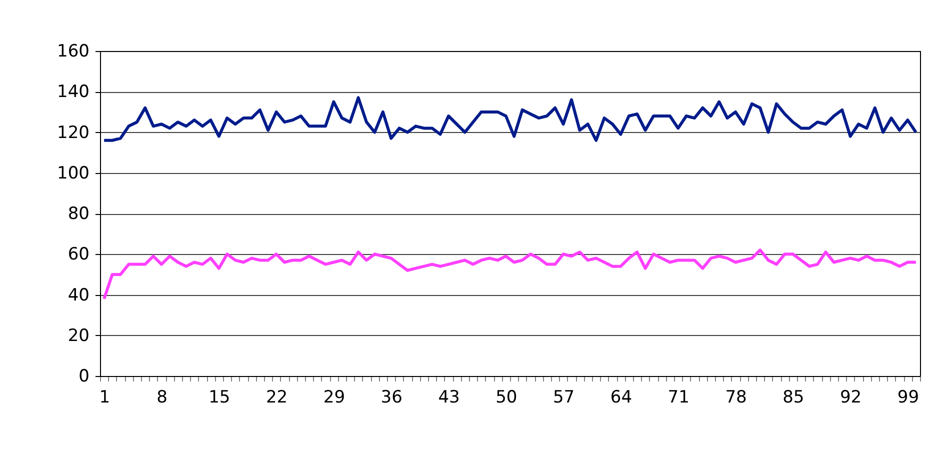 The width and height of the screenshot is (933, 450). Describe the element at coordinates (391, 398) in the screenshot. I see `x-tick-label: 36` at that location.